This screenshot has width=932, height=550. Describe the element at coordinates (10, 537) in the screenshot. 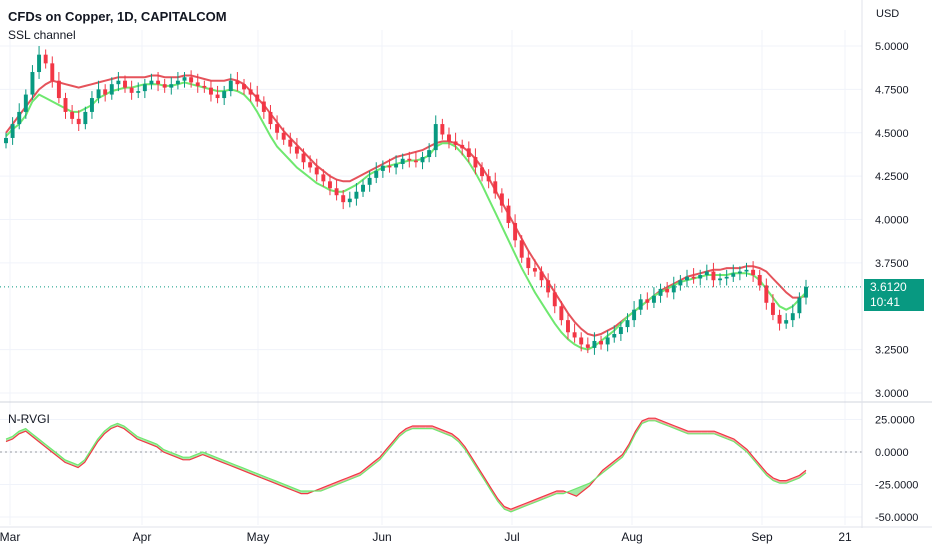

I see `x-tick-label: Mar` at that location.